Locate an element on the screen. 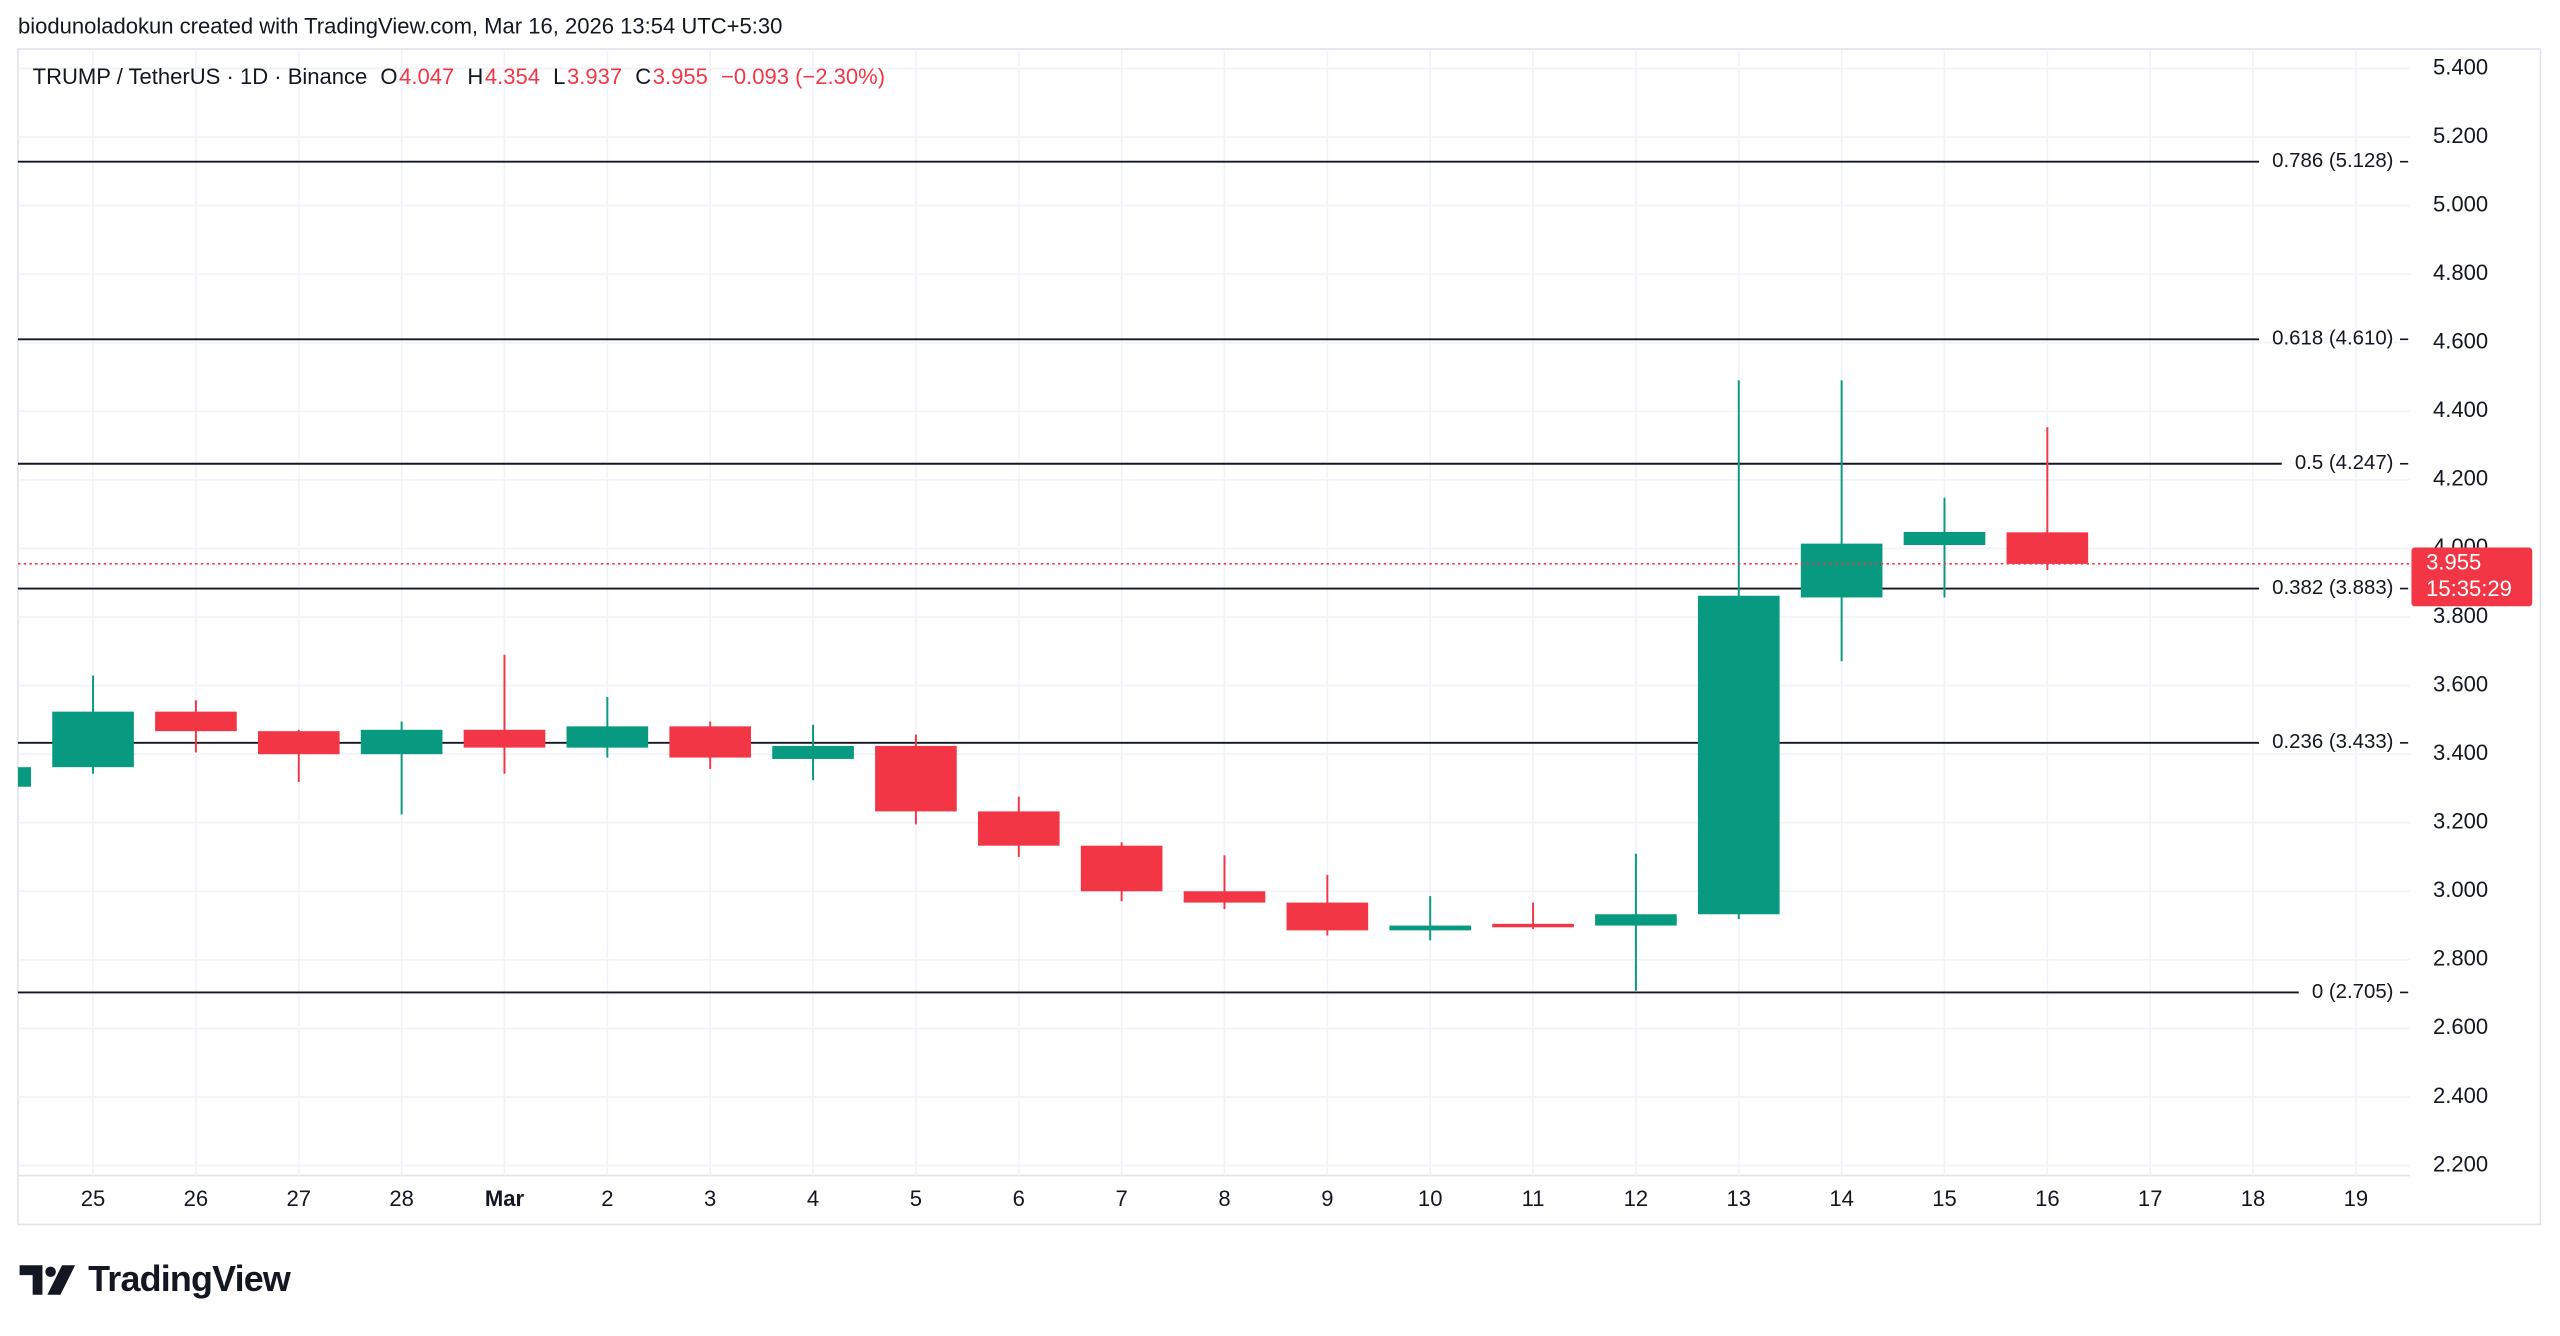 The image size is (2560, 1336). x-tick-label: 12 is located at coordinates (1636, 1198).